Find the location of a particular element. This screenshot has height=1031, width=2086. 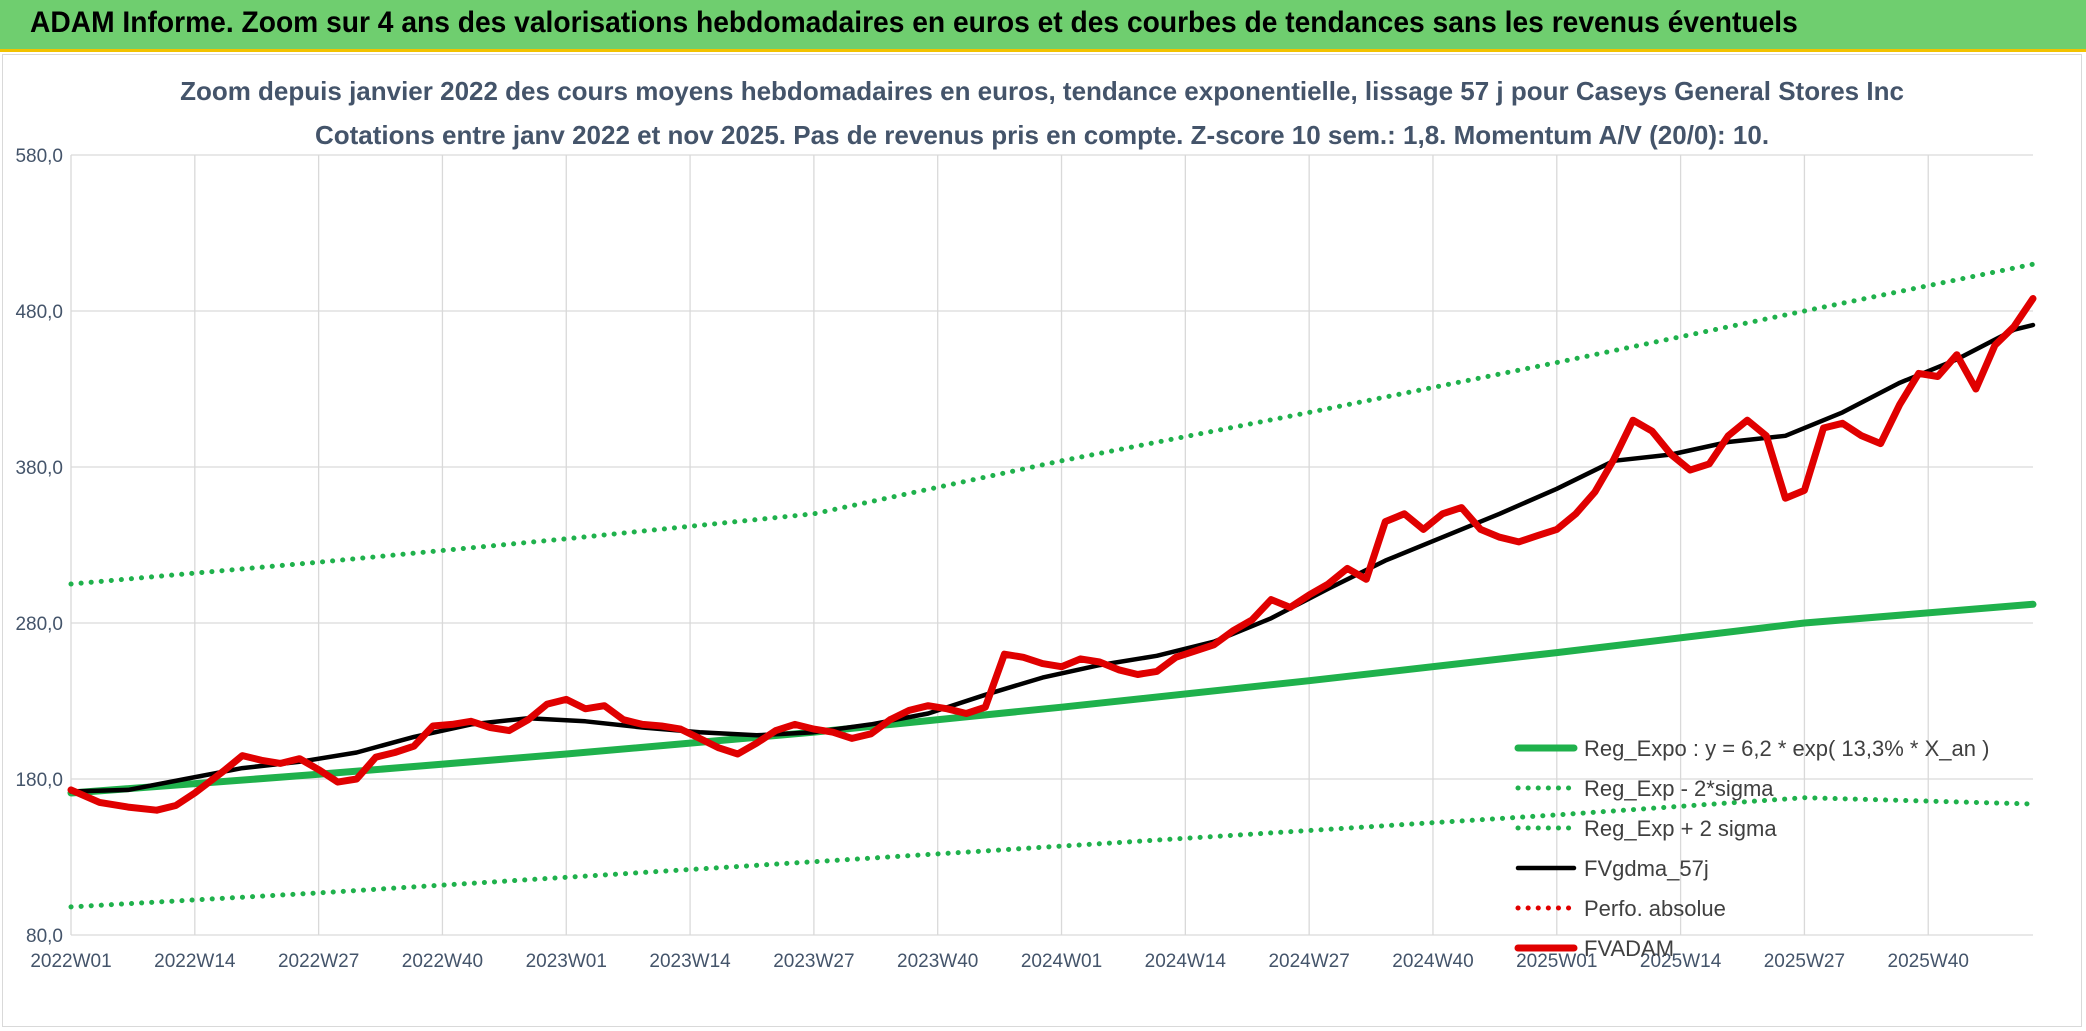

x-tick-label: 2023W14 is located at coordinates (690, 961).